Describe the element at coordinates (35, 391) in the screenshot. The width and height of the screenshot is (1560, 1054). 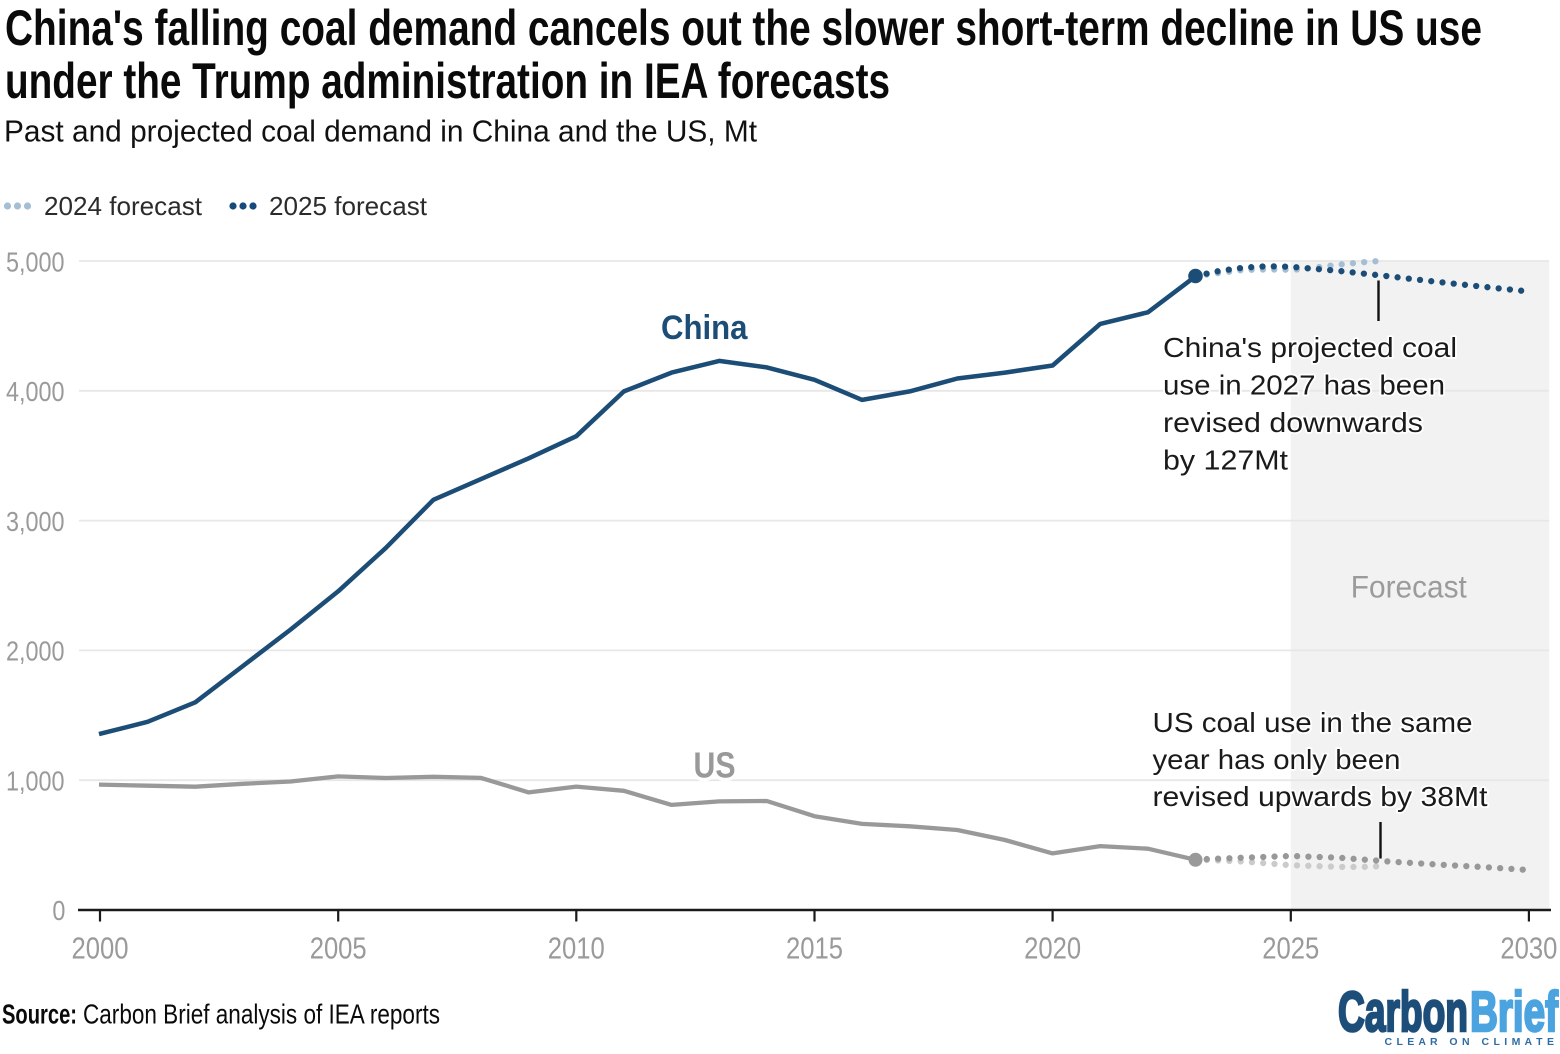
I see `svg-text: 4,000` at that location.